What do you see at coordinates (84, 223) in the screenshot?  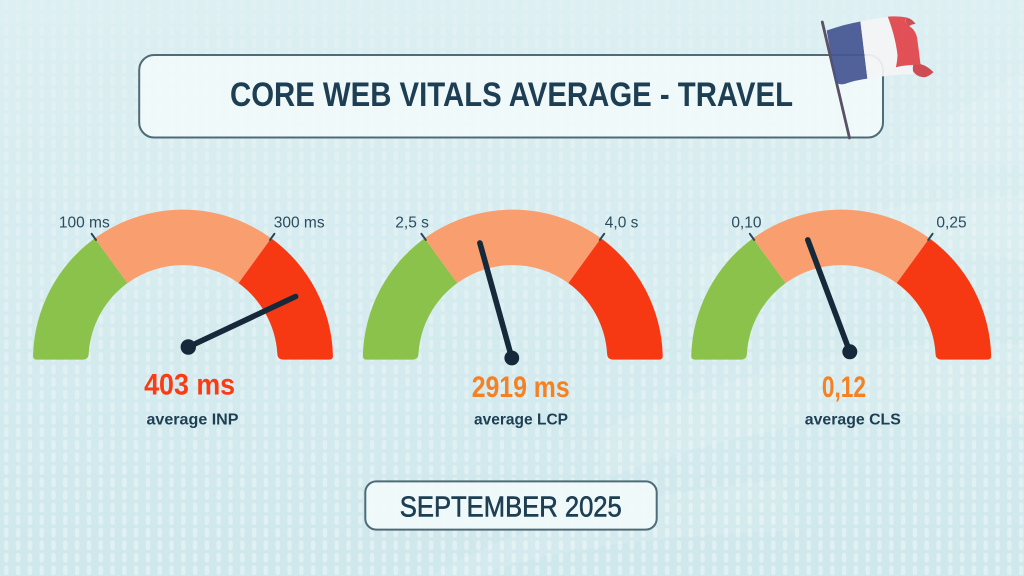 I see `svg-text: 100 ms` at bounding box center [84, 223].